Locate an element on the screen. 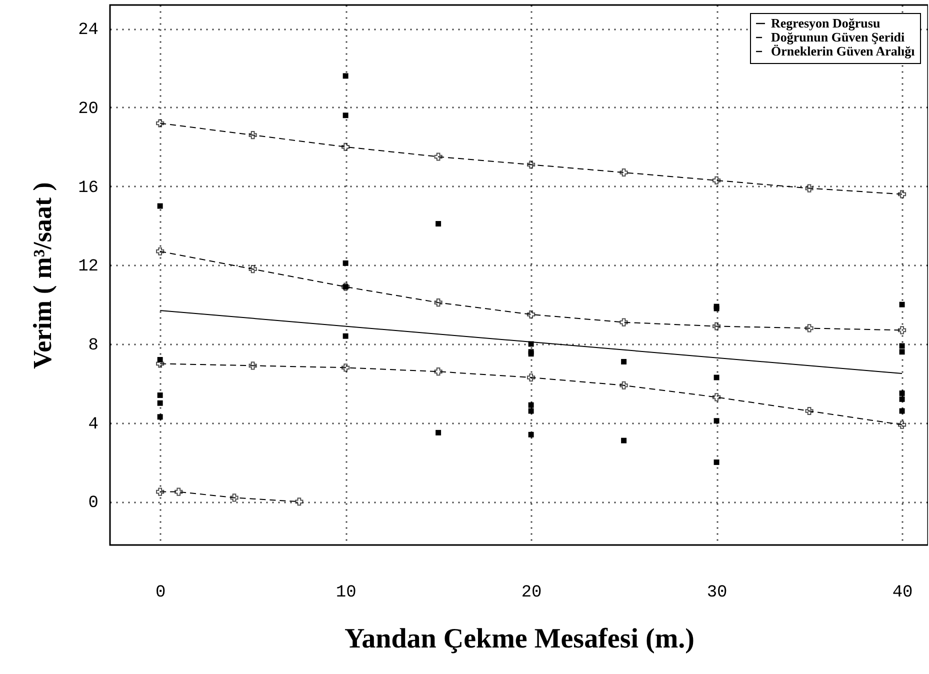 This screenshot has height=674, width=929. x-tick-label: 10 is located at coordinates (346, 593).